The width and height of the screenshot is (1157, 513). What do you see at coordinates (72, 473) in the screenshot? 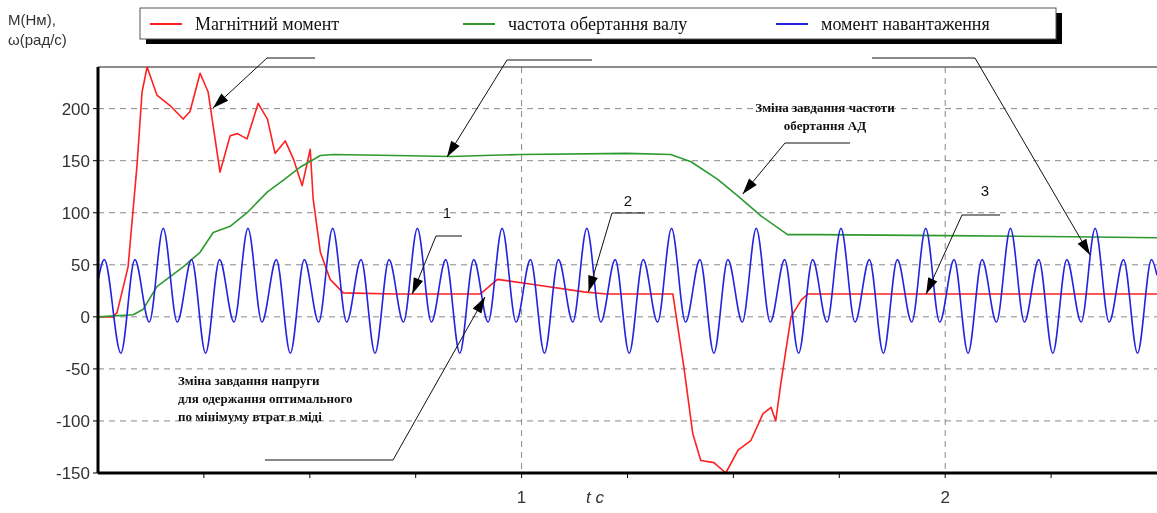
I see `y-tick-label: -150` at bounding box center [72, 473].